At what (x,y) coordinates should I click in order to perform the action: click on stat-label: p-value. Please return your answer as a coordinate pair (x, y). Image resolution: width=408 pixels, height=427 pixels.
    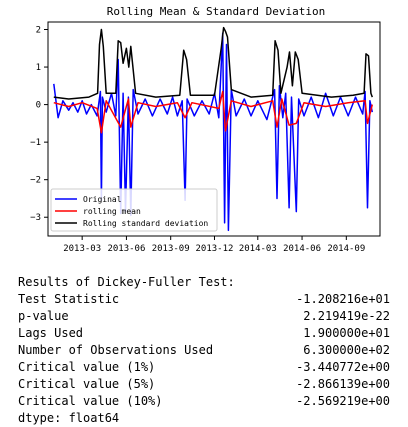
    Looking at the image, I should click on (43, 316).